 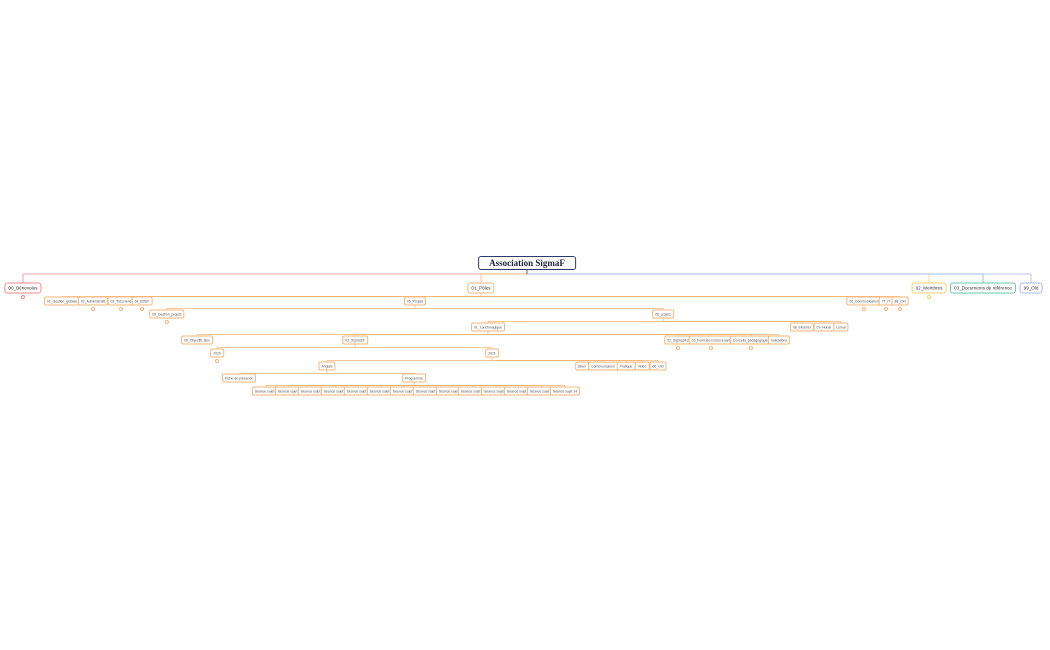 I want to click on node-lunchmagique: 01_Lunchmagique, so click(x=488, y=327).